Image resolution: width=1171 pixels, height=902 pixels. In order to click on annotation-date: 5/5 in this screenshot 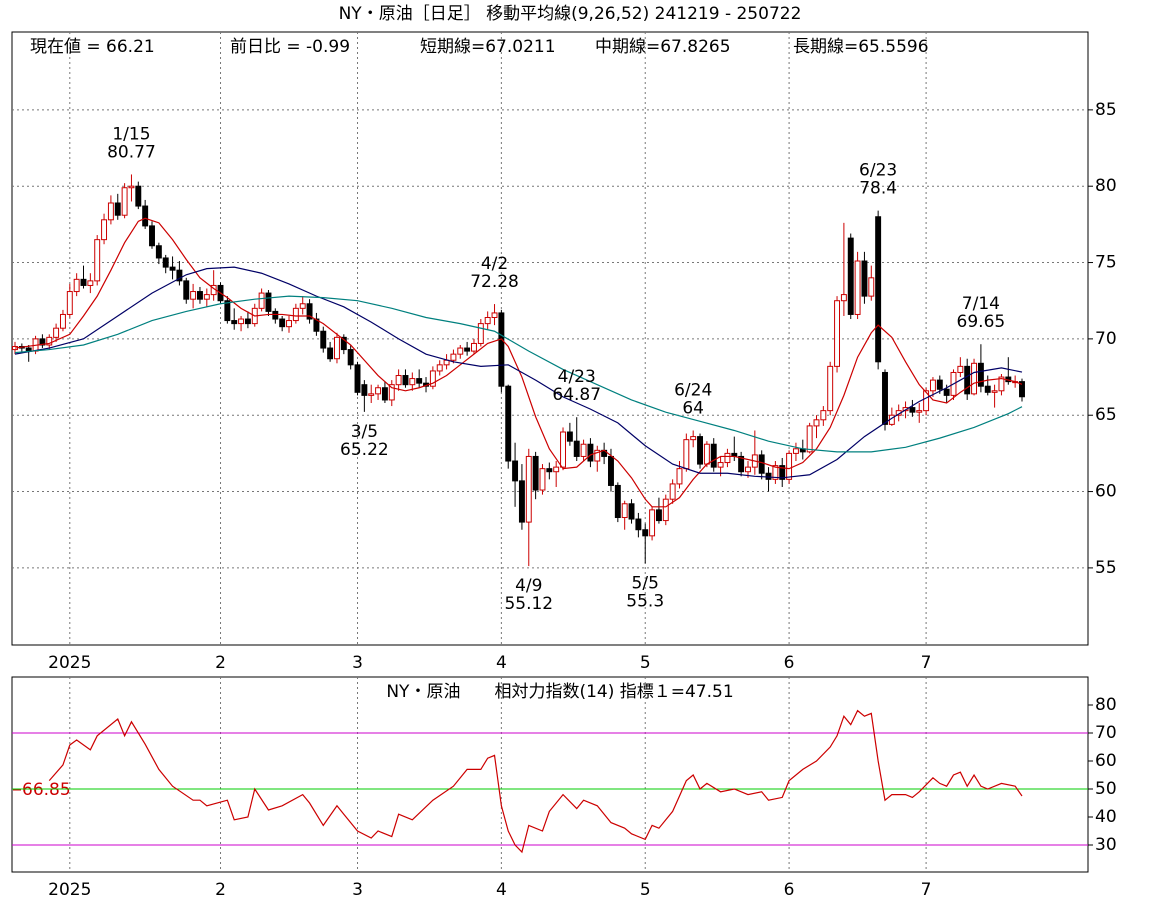, I will do `click(645, 583)`.